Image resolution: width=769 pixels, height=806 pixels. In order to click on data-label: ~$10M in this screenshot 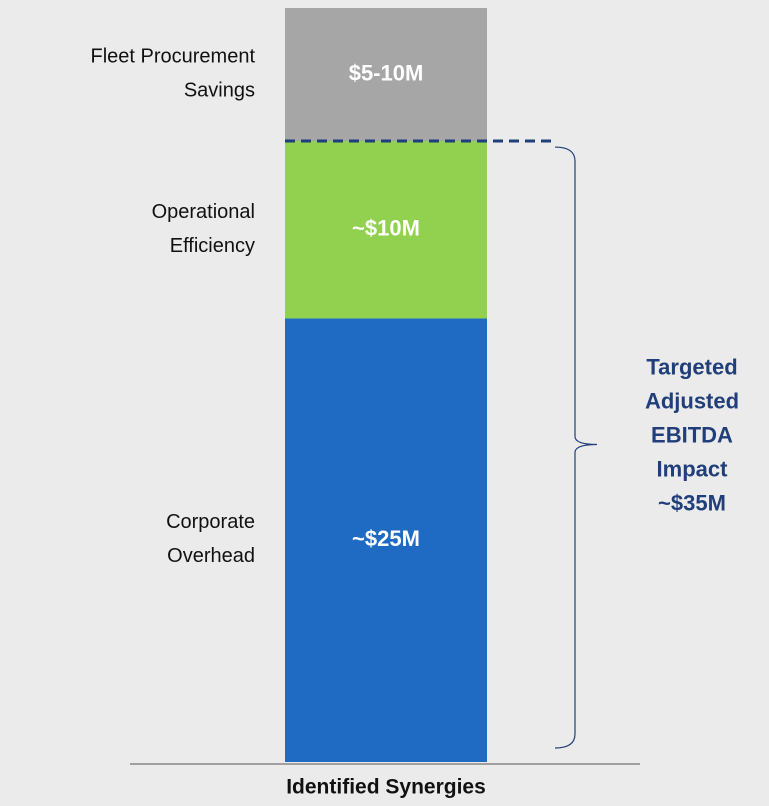, I will do `click(386, 228)`.